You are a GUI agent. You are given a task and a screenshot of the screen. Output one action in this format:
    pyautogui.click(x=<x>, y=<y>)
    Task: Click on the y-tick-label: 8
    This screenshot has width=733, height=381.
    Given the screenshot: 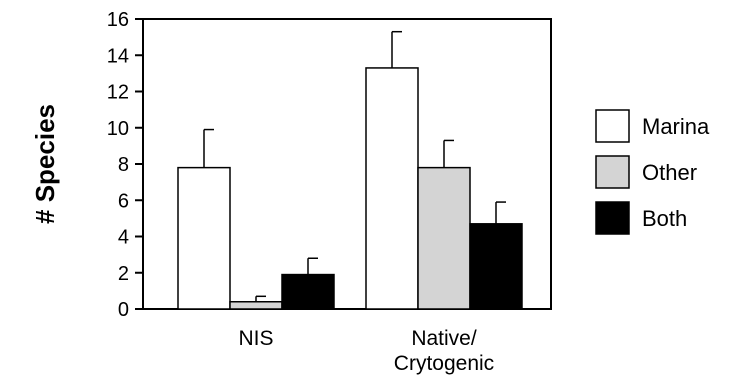 What is the action you would take?
    pyautogui.click(x=123, y=165)
    